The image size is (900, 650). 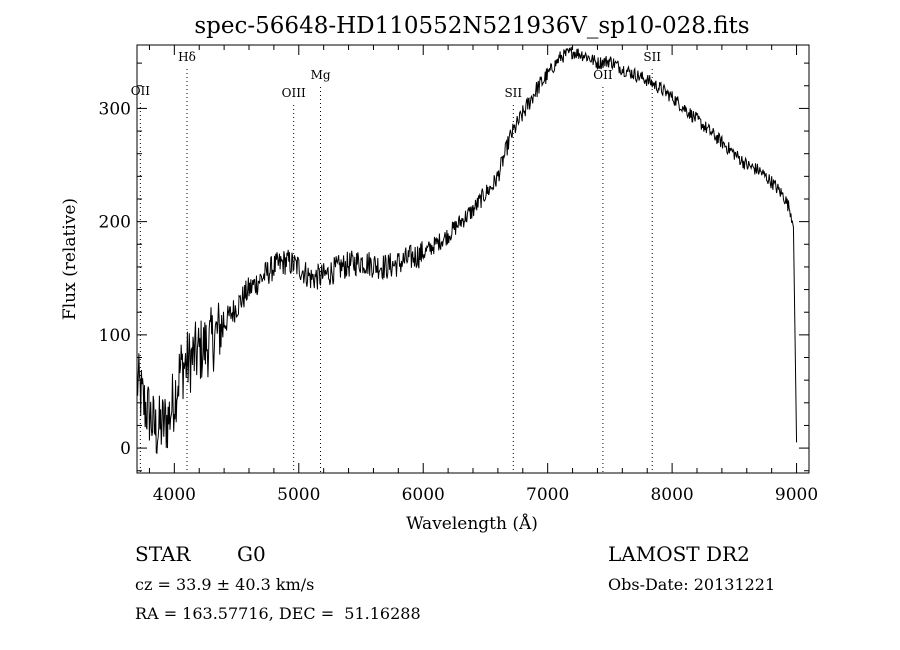 I want to click on y-tick-label: 100, so click(x=115, y=336).